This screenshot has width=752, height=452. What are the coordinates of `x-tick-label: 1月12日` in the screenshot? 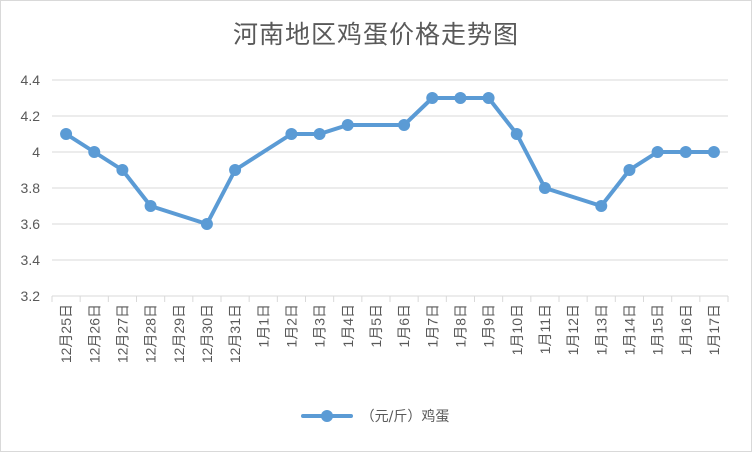 It's located at (573, 329).